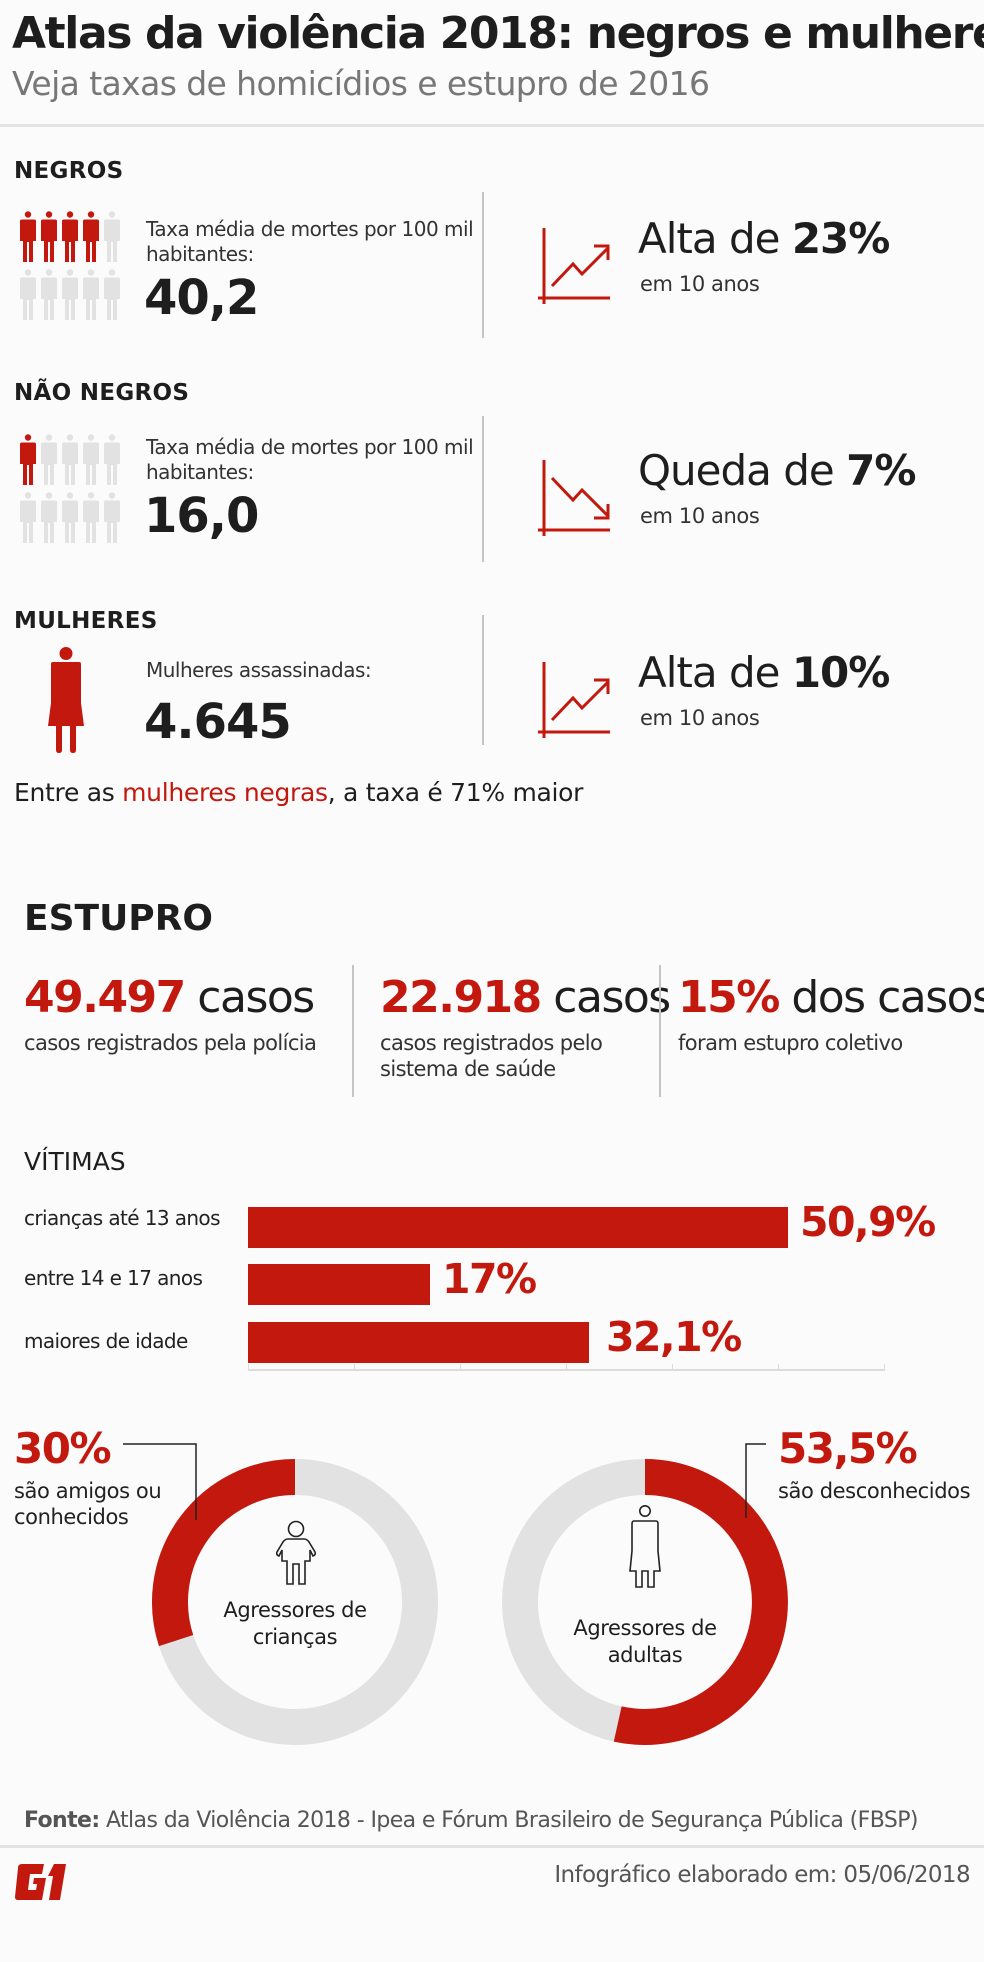  Describe the element at coordinates (296, 1552) in the screenshot. I see `child-icon` at that location.